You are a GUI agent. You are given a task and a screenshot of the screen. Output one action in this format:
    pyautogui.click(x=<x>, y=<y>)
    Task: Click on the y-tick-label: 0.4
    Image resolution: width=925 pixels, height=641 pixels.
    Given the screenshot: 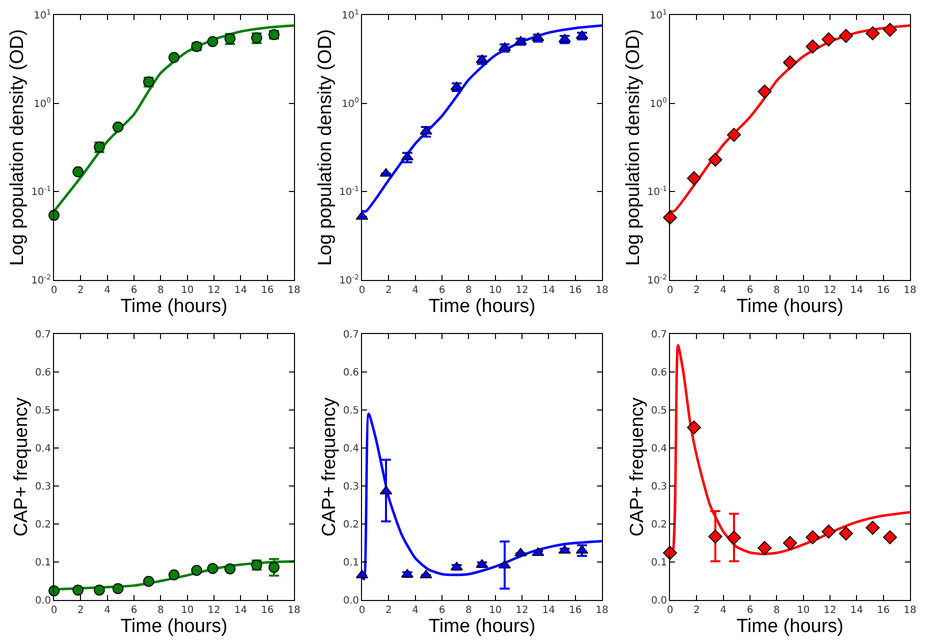 What is the action you would take?
    pyautogui.click(x=351, y=449)
    